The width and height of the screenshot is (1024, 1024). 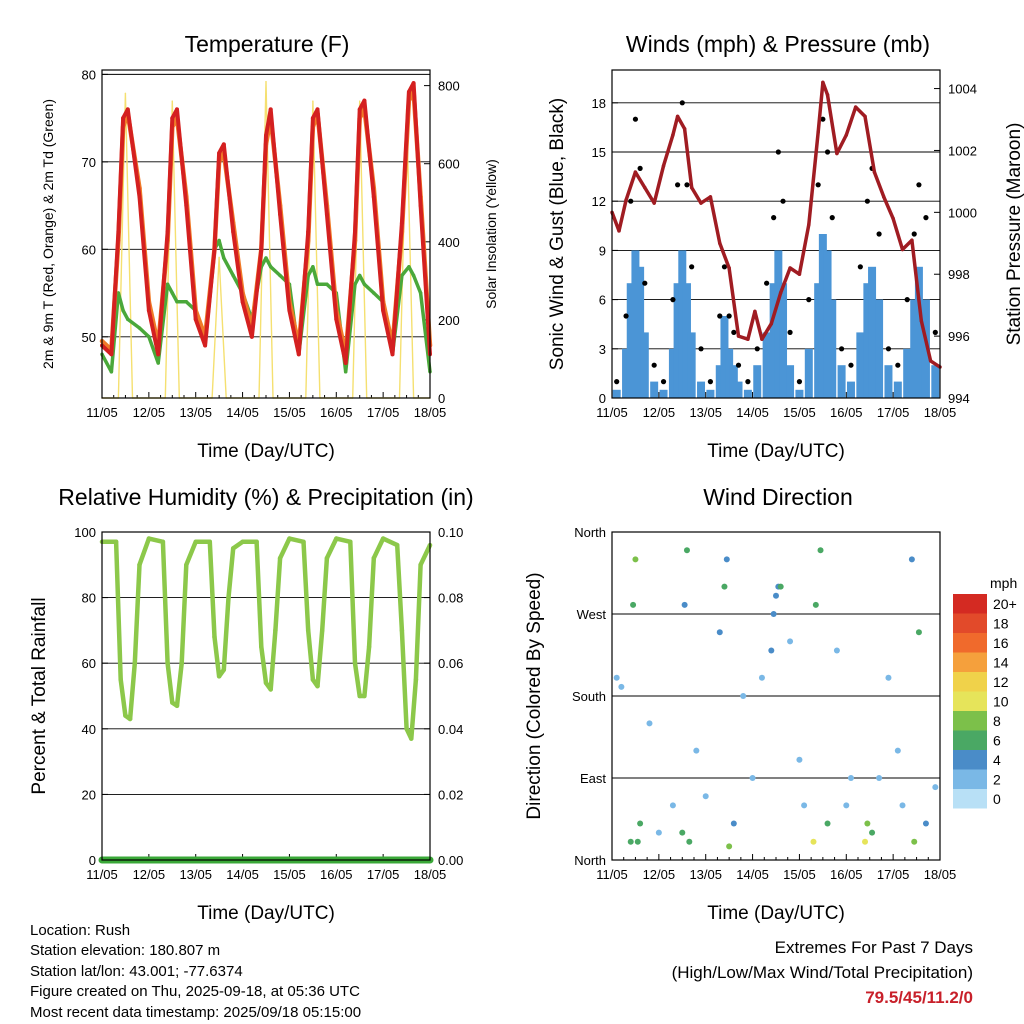 What do you see at coordinates (592, 614) in the screenshot?
I see `y-tick-label: West` at bounding box center [592, 614].